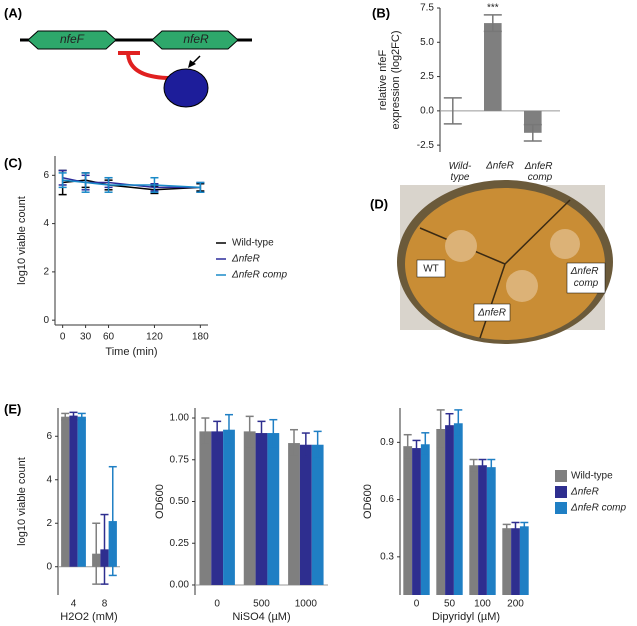  Describe the element at coordinates (387, 556) in the screenshot. I see `y-tick-label: 0.3` at that location.